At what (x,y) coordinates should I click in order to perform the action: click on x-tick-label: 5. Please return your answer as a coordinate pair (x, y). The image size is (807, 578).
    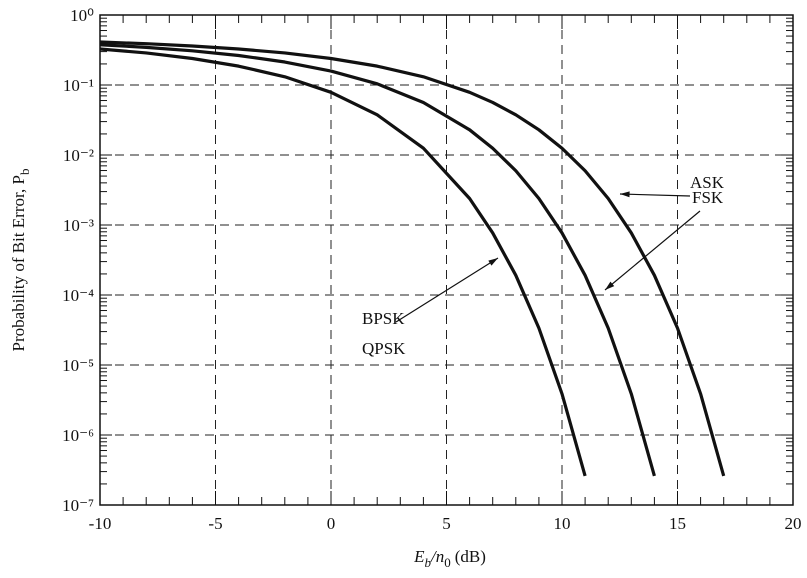
    Looking at the image, I should click on (446, 523).